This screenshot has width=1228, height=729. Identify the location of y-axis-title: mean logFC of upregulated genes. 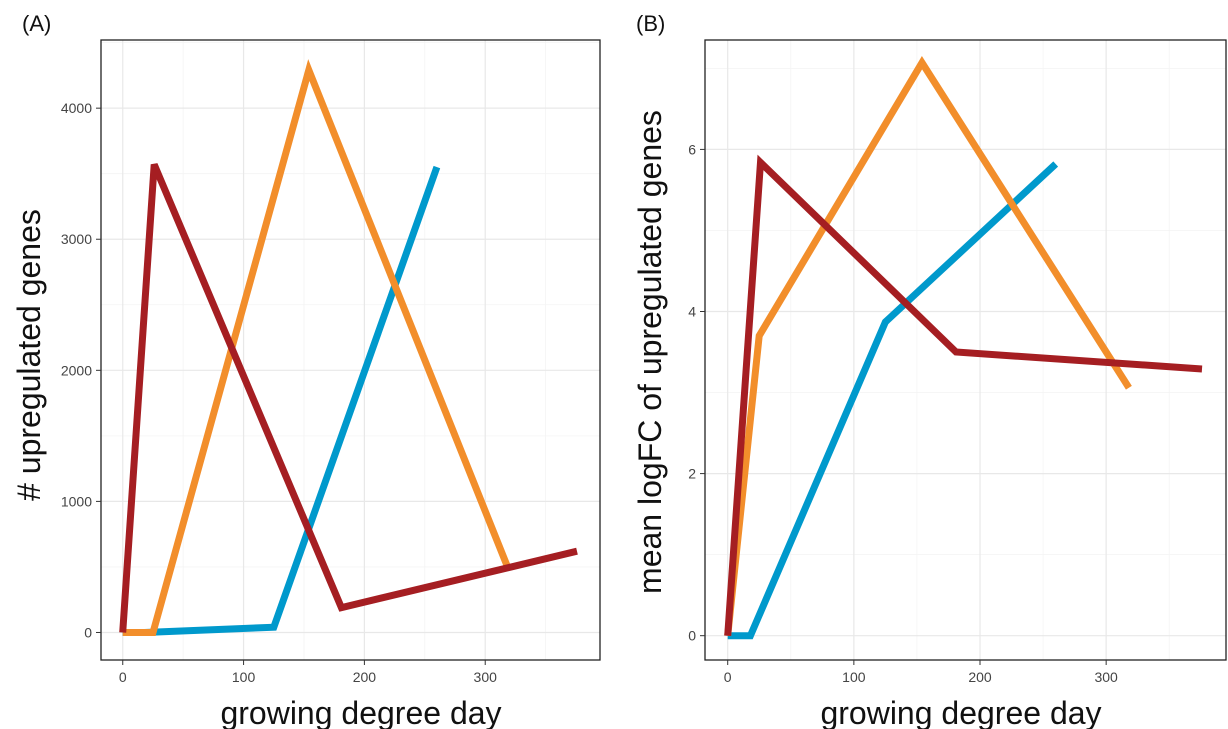
(650, 352).